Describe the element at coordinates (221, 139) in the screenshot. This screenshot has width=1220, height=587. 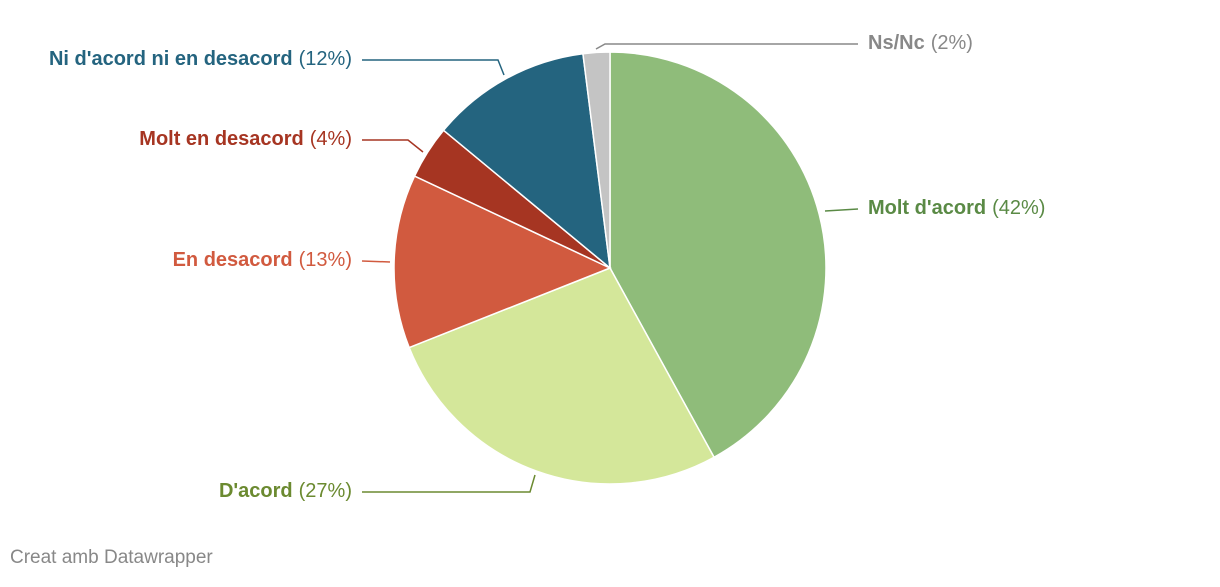
I see `category-label: Molt en desacord` at that location.